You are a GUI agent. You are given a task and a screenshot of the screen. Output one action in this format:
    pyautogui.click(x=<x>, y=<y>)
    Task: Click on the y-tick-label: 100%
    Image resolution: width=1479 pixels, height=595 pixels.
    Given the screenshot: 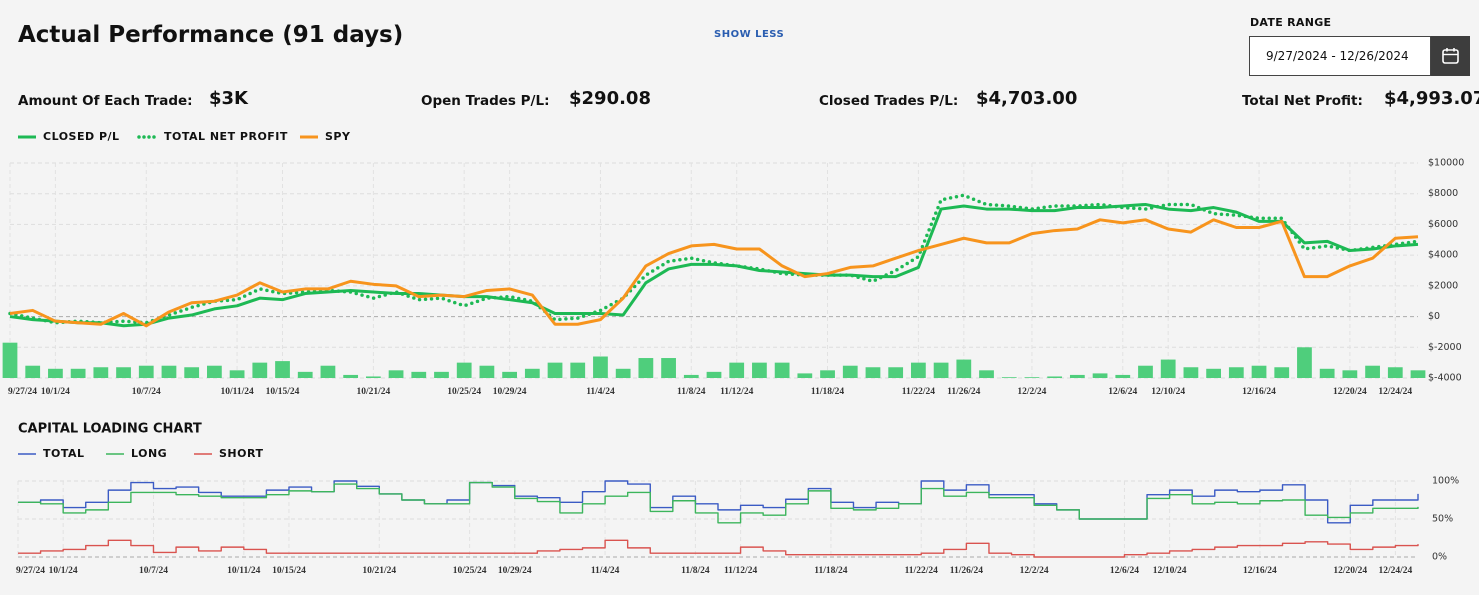 What is the action you would take?
    pyautogui.click(x=1445, y=481)
    